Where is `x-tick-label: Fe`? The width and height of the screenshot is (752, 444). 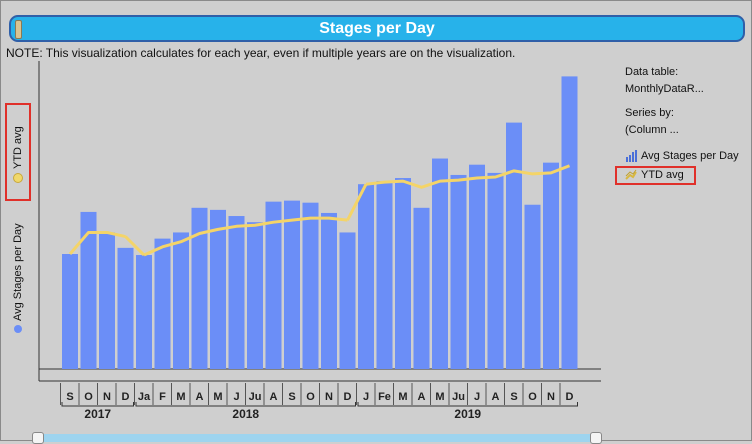
x-tick-label: Fe is located at coordinates (384, 397).